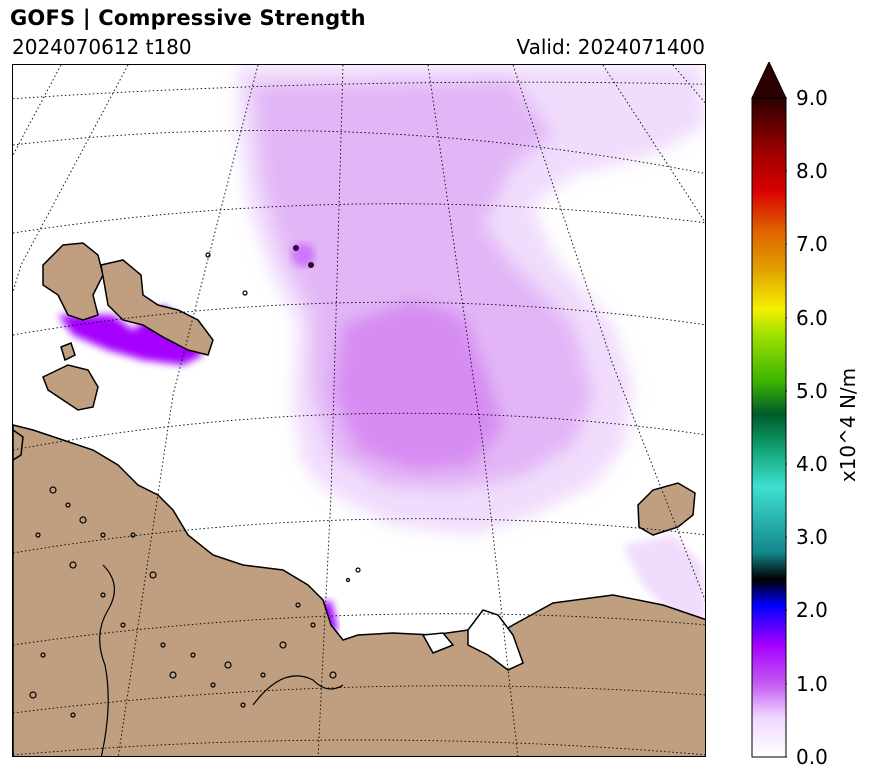 The image size is (869, 781). Describe the element at coordinates (812, 757) in the screenshot. I see `colorbar-tick-0: 0.0` at that location.